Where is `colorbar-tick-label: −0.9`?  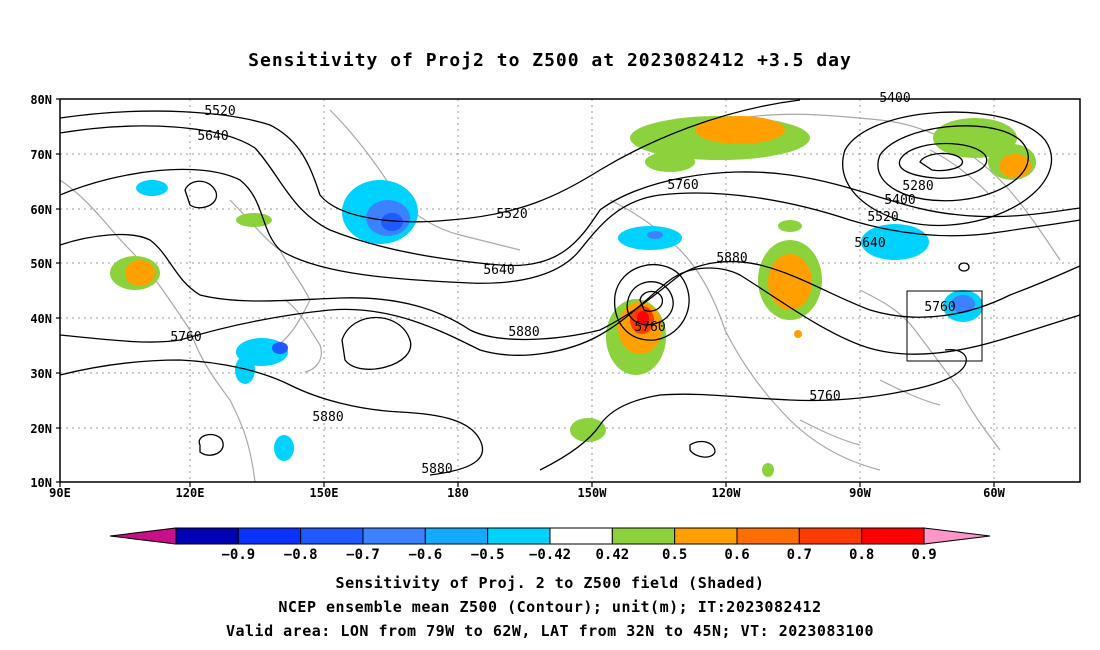
colorbar-tick-label: −0.9 is located at coordinates (238, 555).